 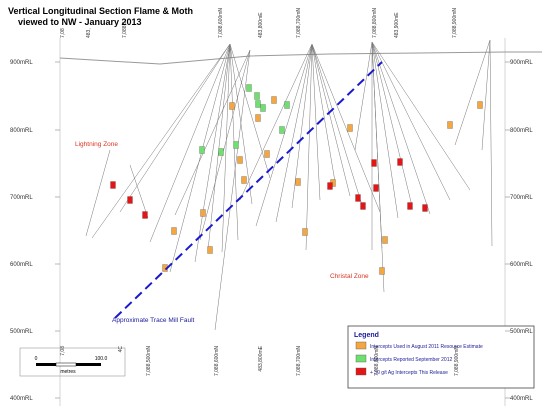 What do you see at coordinates (221, 23) in the screenshot?
I see `top-coordinate: 7,088,600mN` at bounding box center [221, 23].